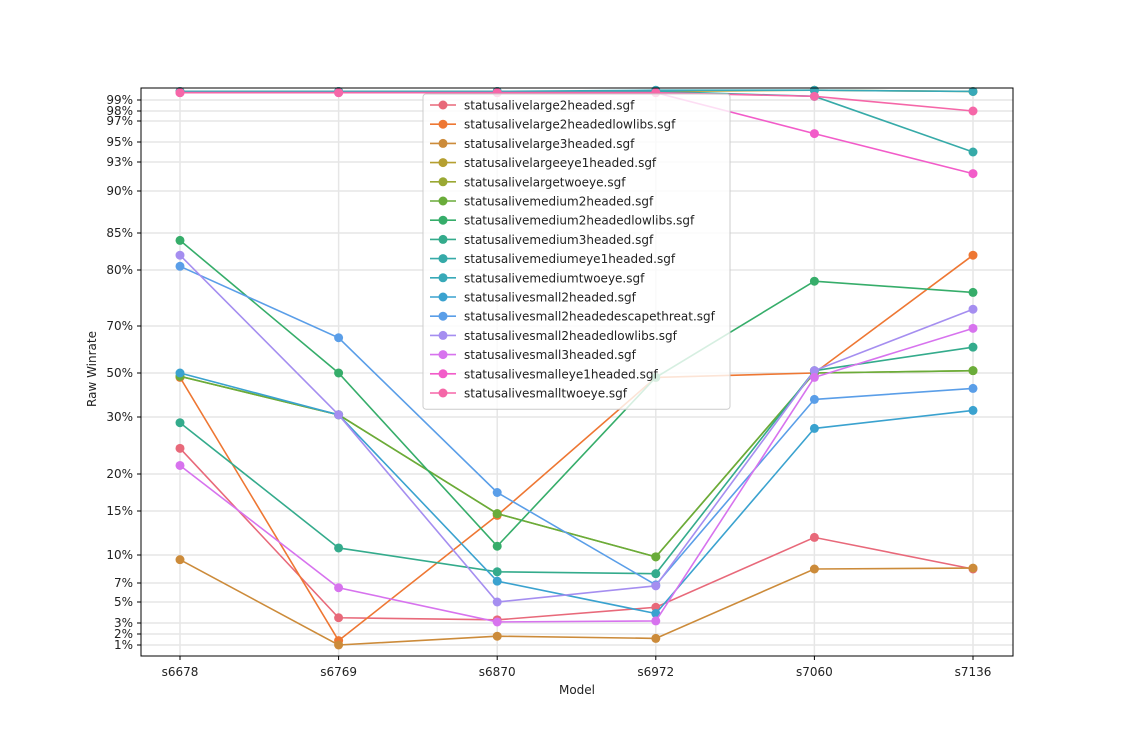 The image size is (1125, 737). What do you see at coordinates (560, 163) in the screenshot?
I see `legend-label: statusalivelargeeye1headed.sgf` at bounding box center [560, 163].